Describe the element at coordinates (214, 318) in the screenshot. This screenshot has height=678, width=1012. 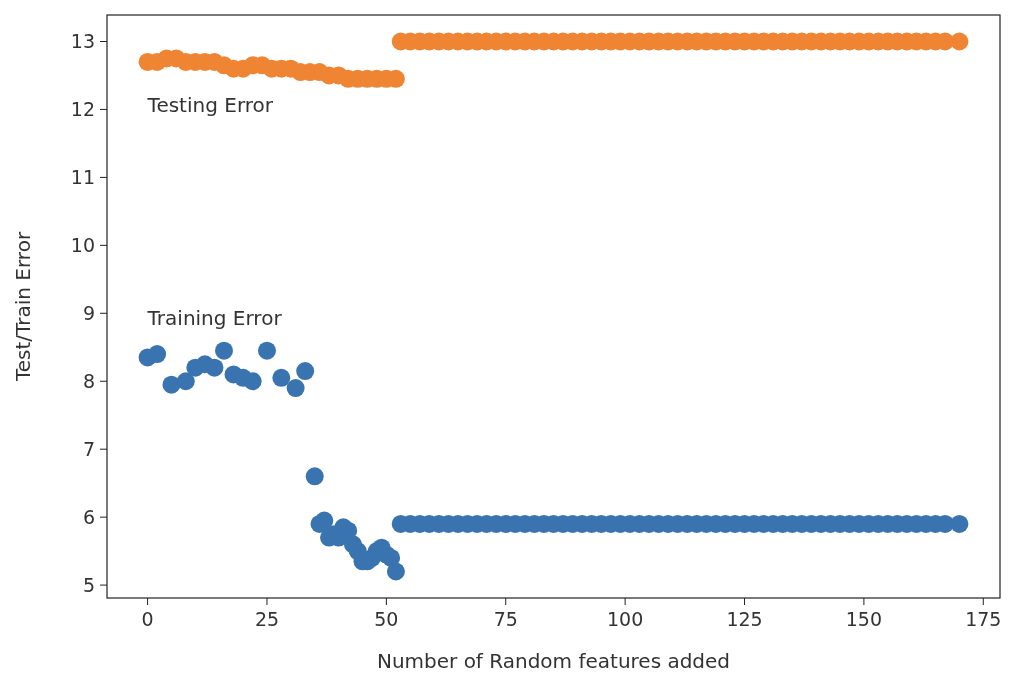
I see `series-label: Training Error` at that location.